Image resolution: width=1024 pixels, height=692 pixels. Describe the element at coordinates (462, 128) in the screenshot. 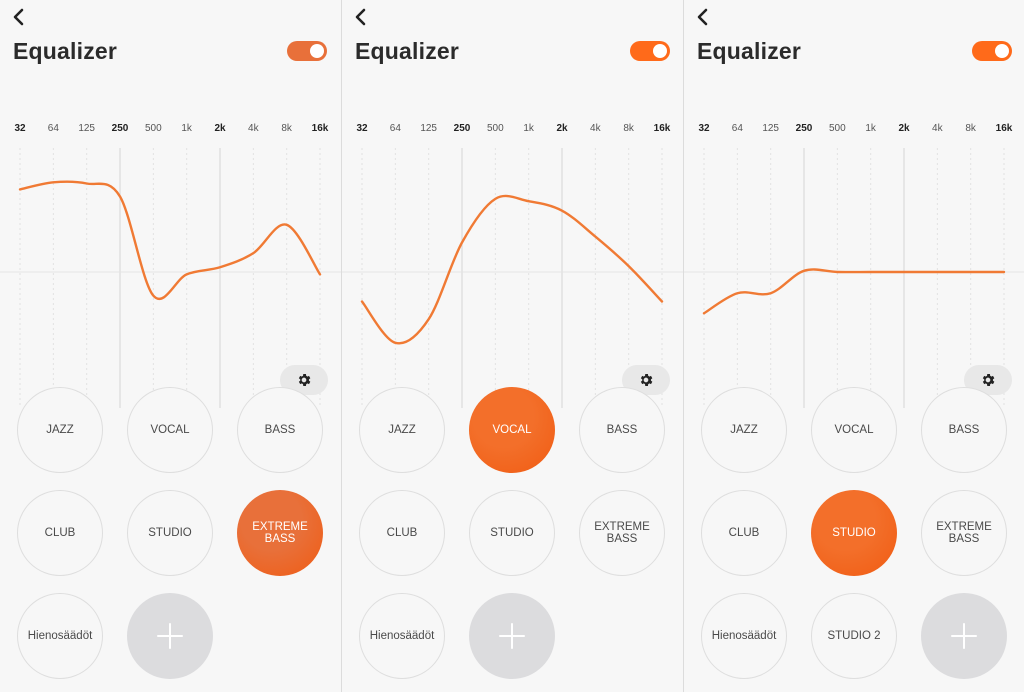

I see `frequency-label-250: 250` at that location.